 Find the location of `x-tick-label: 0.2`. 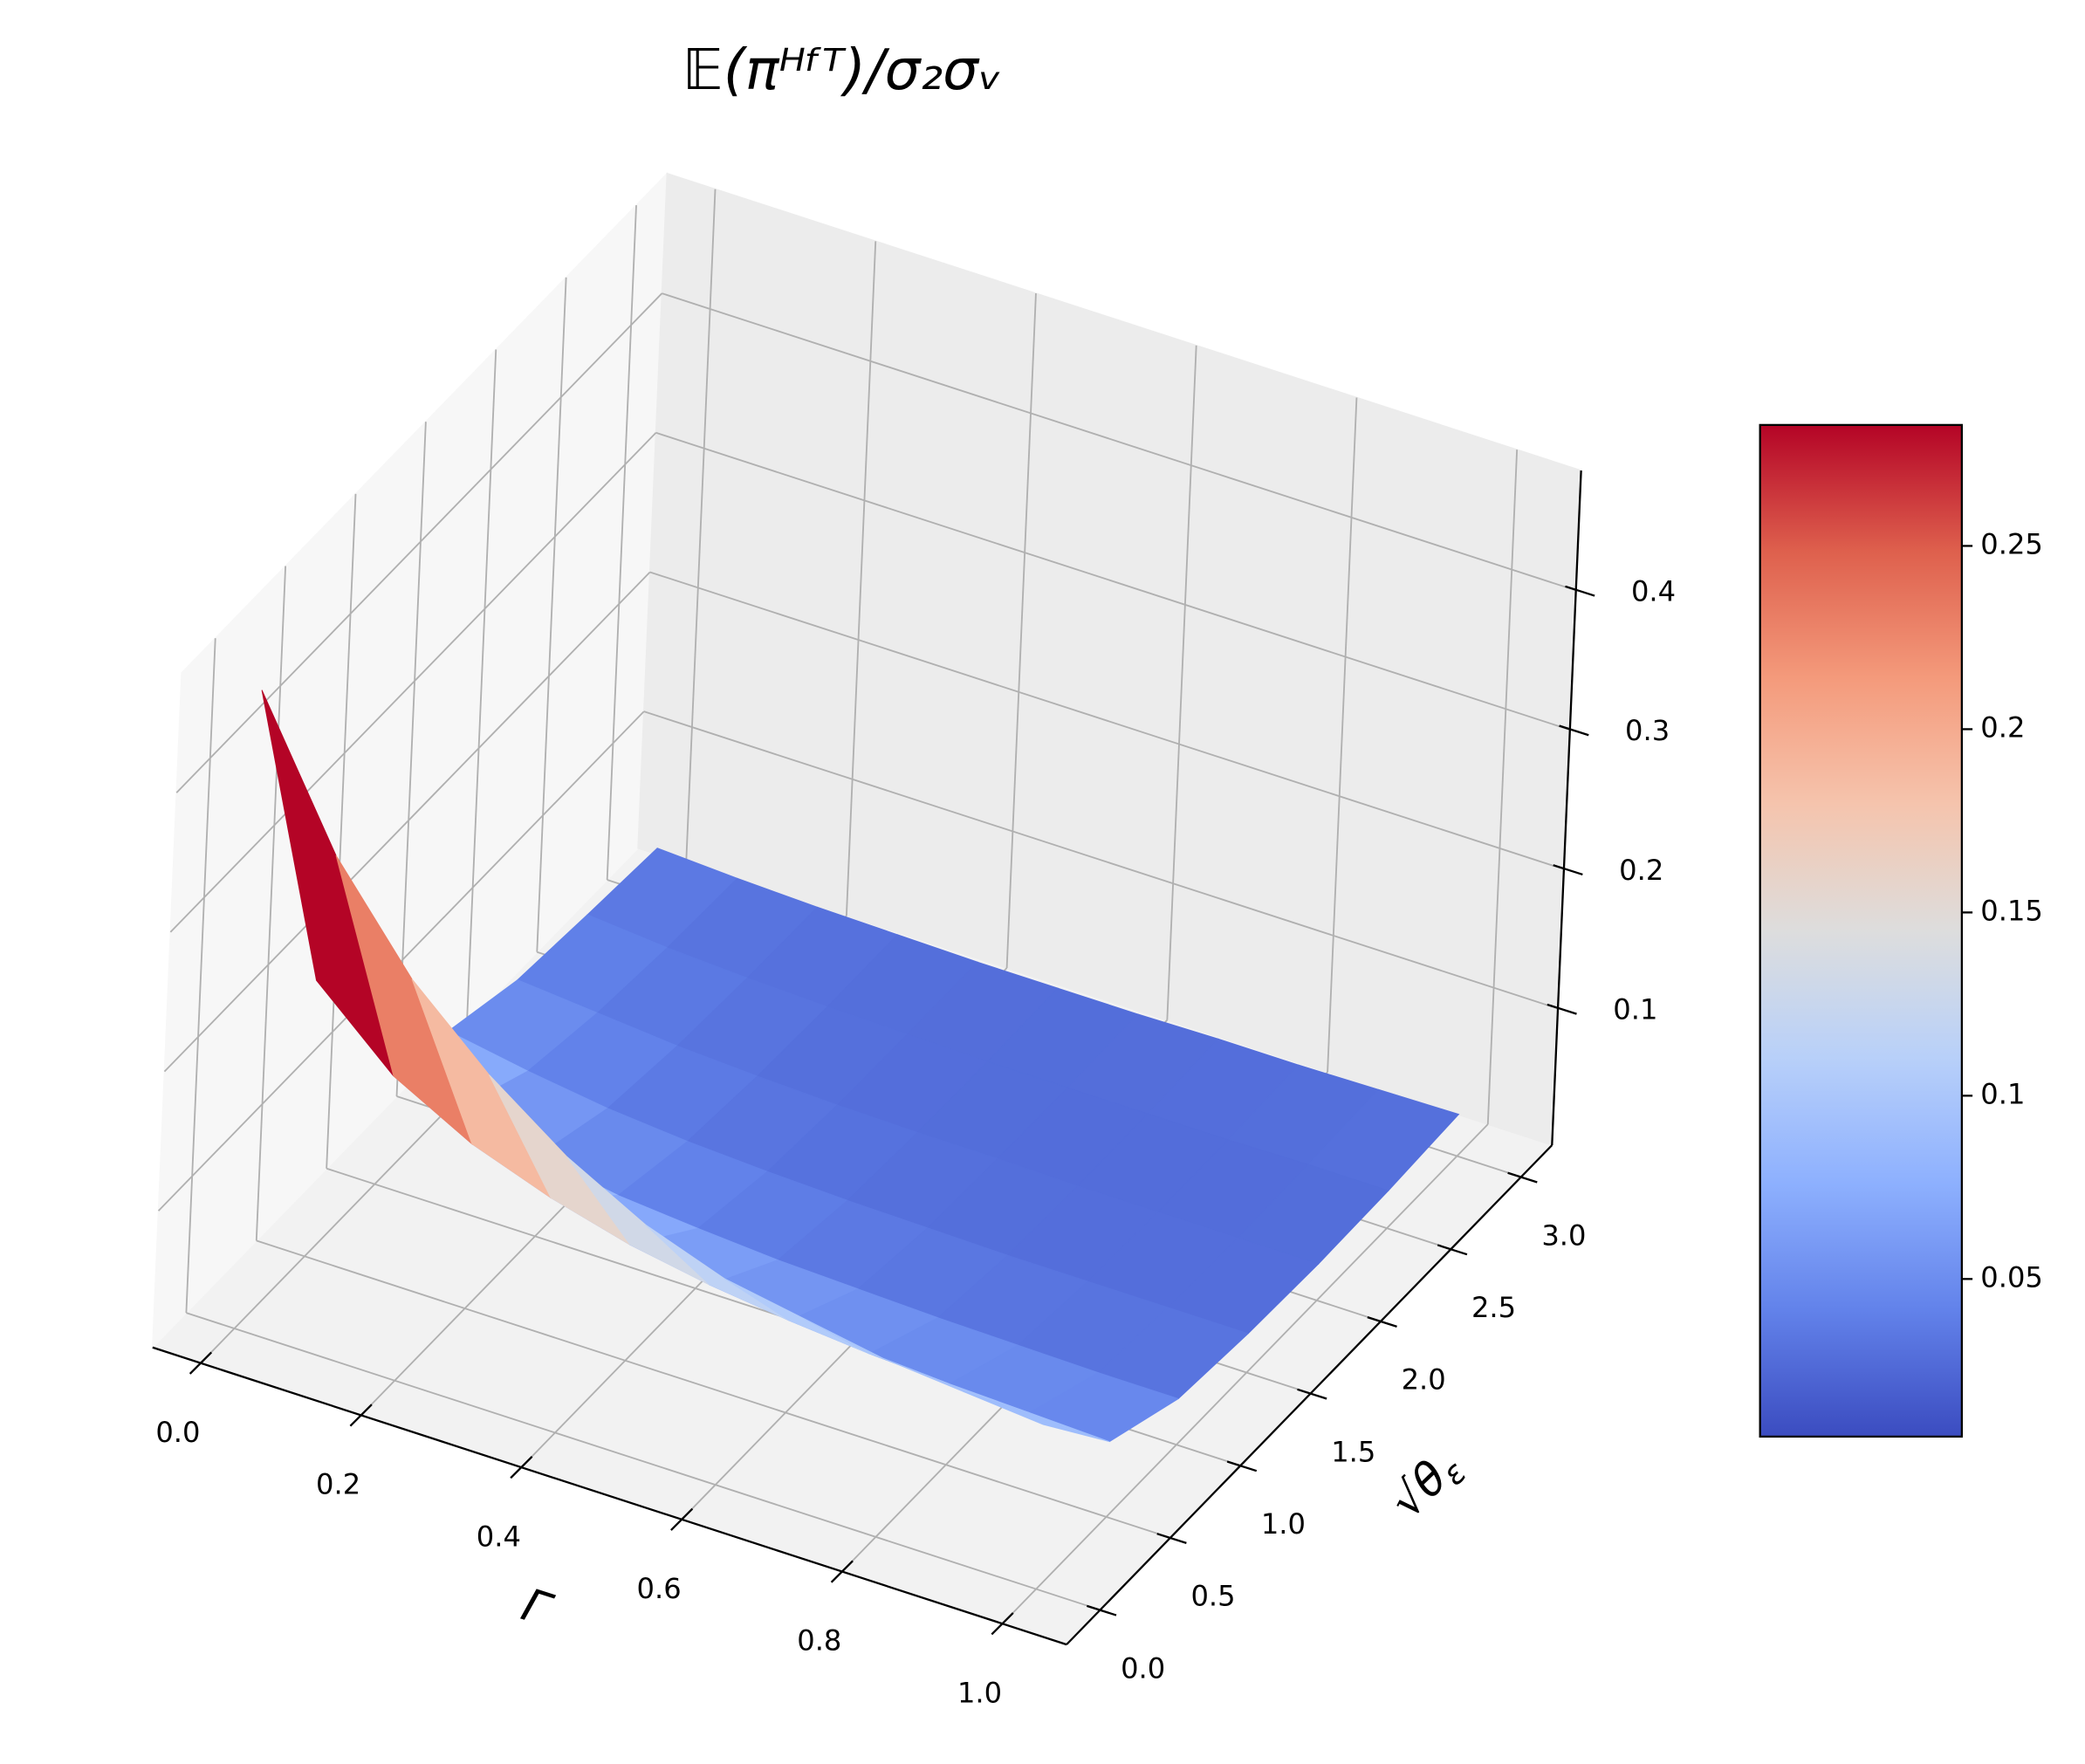

x-tick-label: 0.2 is located at coordinates (338, 1484).